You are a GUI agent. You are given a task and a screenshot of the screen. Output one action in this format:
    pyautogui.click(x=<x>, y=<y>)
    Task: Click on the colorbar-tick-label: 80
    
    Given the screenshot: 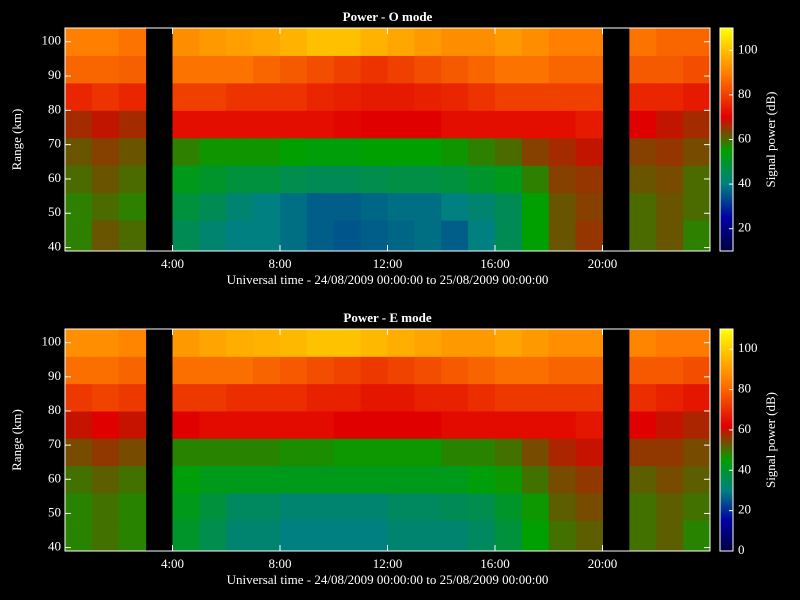 What is the action you would take?
    pyautogui.click(x=744, y=388)
    